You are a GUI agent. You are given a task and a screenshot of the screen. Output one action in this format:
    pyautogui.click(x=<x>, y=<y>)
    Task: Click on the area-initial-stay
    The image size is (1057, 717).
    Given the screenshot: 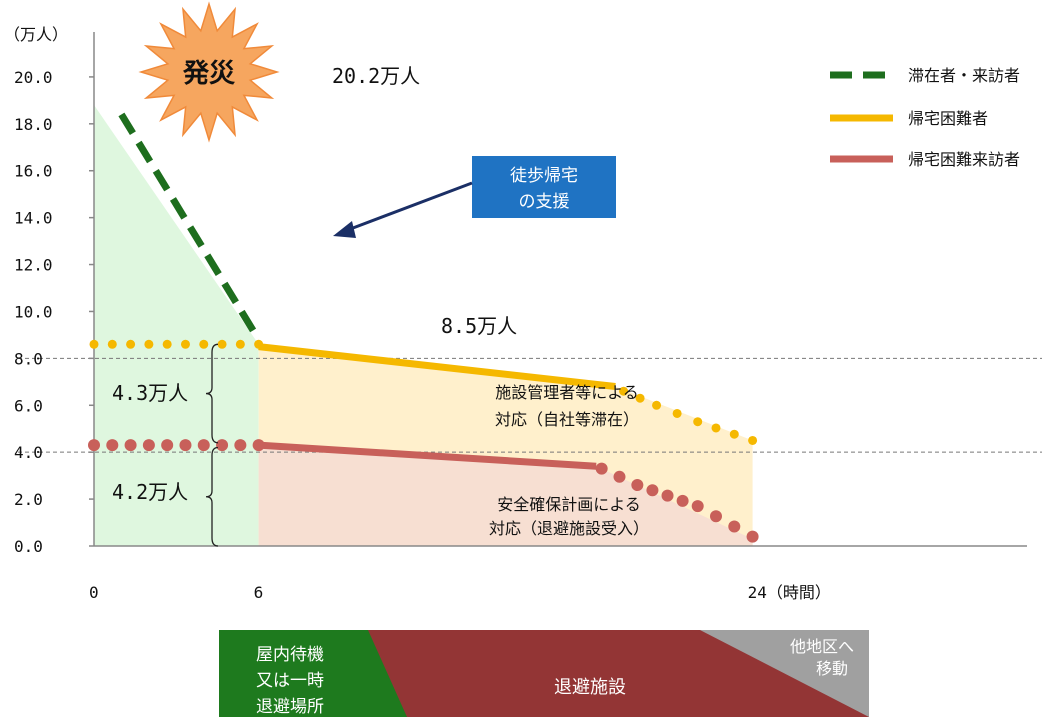 What is the action you would take?
    pyautogui.click(x=176, y=326)
    